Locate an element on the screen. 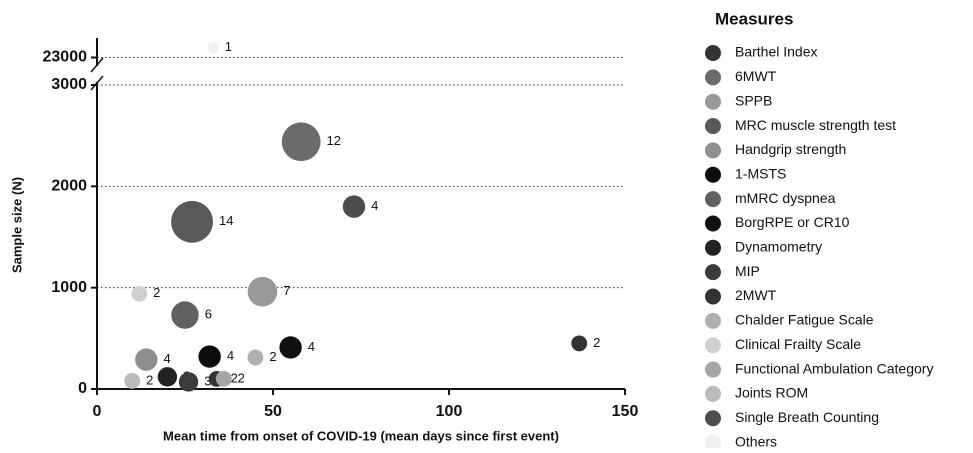 The width and height of the screenshot is (973, 453). legend-label: MIP is located at coordinates (747, 271).